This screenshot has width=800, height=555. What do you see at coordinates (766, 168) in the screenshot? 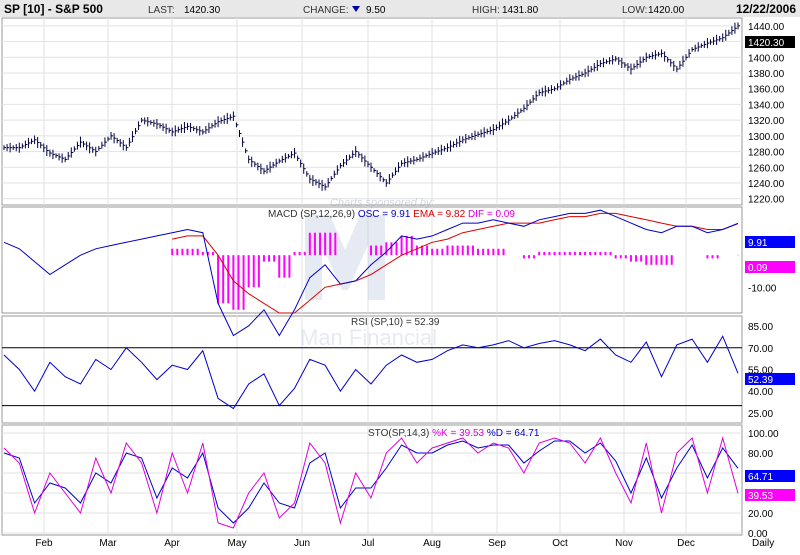
I see `price-y-tick: 1260.00` at bounding box center [766, 168].